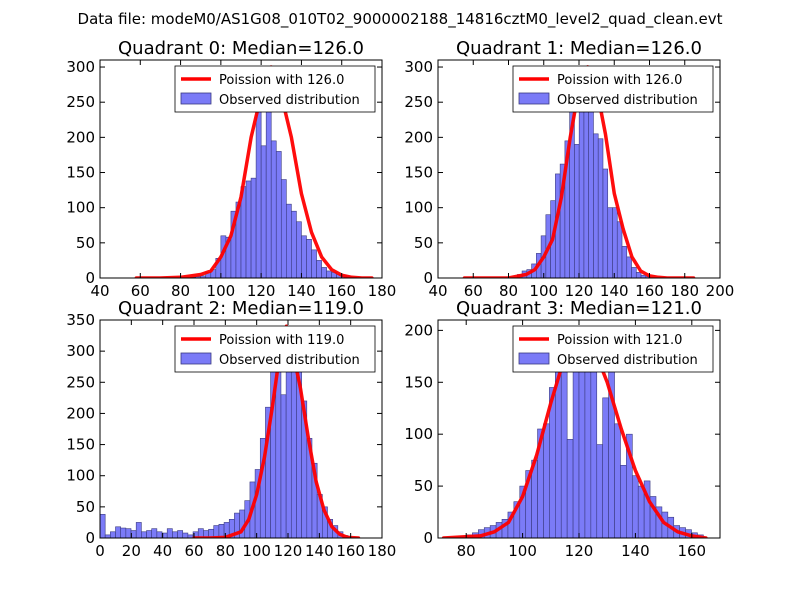 This screenshot has width=800, height=600. What do you see at coordinates (281, 340) in the screenshot?
I see `legend-poisson-label: Poission with 119.0` at bounding box center [281, 340].